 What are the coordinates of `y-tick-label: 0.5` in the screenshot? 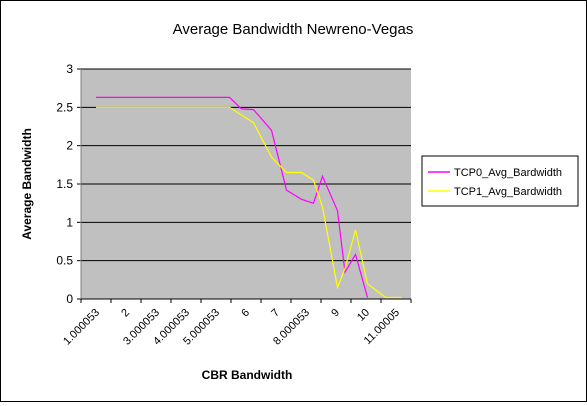 It's located at (64, 261).